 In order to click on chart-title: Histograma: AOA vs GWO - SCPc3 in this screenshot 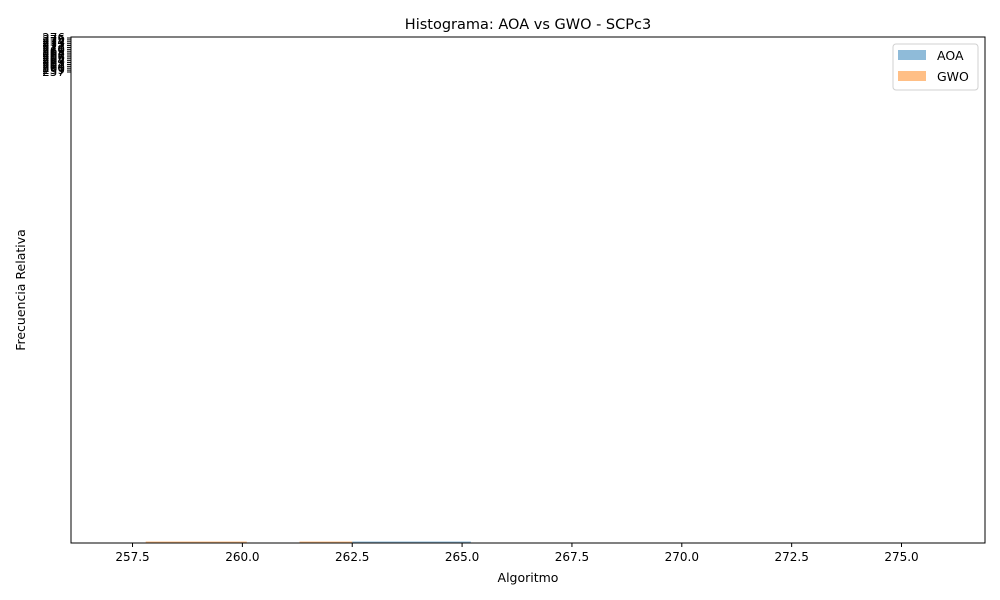, I will do `click(528, 25)`.